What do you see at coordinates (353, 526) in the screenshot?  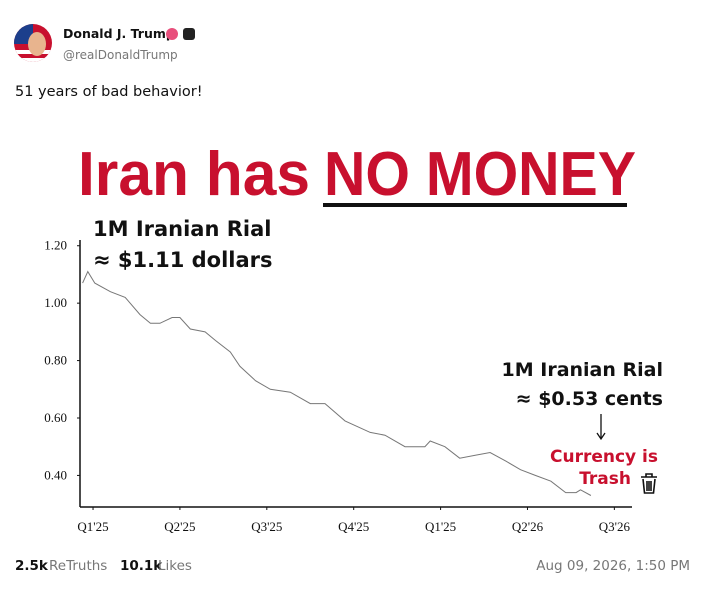 I see `x-tick-label: Q4'25` at bounding box center [353, 526].